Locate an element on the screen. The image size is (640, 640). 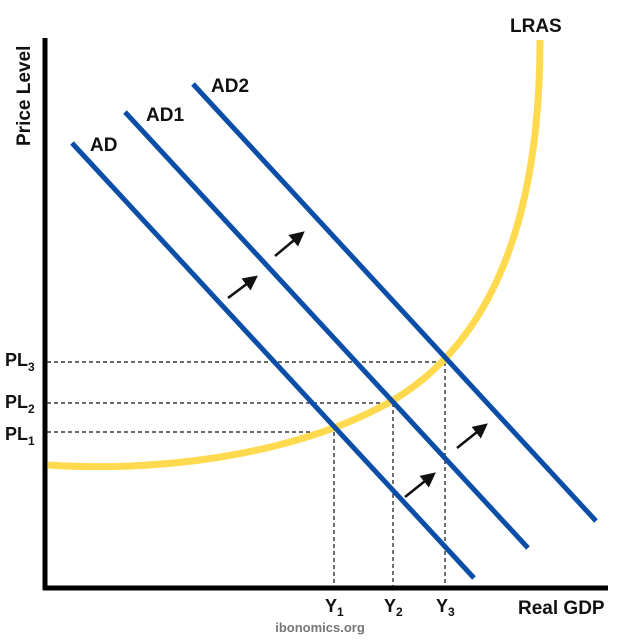
y1-label: Y1 is located at coordinates (334, 607).